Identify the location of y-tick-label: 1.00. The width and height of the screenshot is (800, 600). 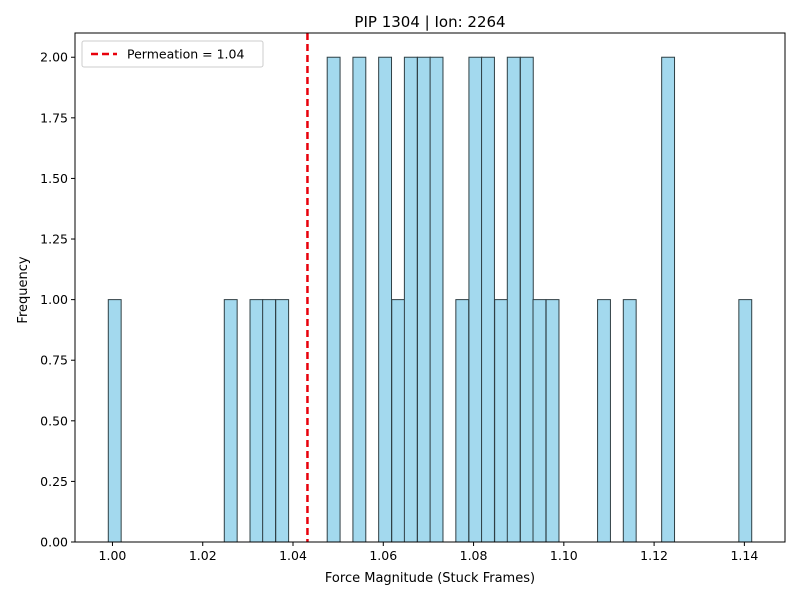
(54, 299).